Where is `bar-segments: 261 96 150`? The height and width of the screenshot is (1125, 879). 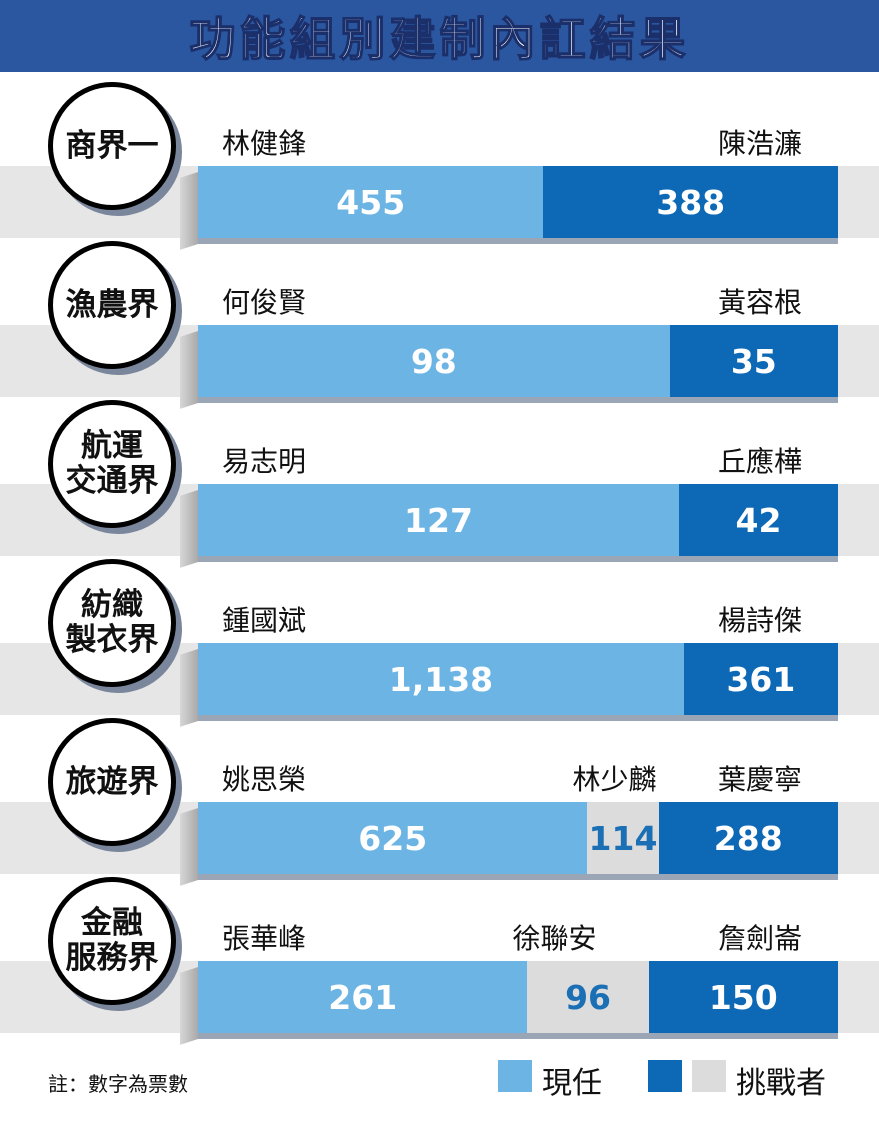
bar-segments: 261 96 150 is located at coordinates (518, 997).